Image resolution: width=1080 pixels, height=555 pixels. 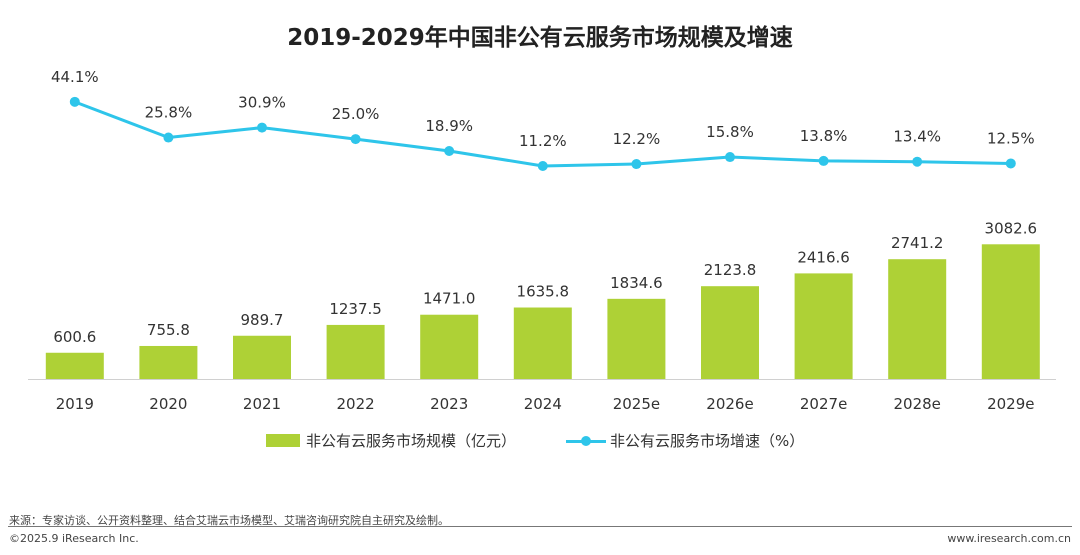 What do you see at coordinates (262, 320) in the screenshot?
I see `bar-value-label: 989.7` at bounding box center [262, 320].